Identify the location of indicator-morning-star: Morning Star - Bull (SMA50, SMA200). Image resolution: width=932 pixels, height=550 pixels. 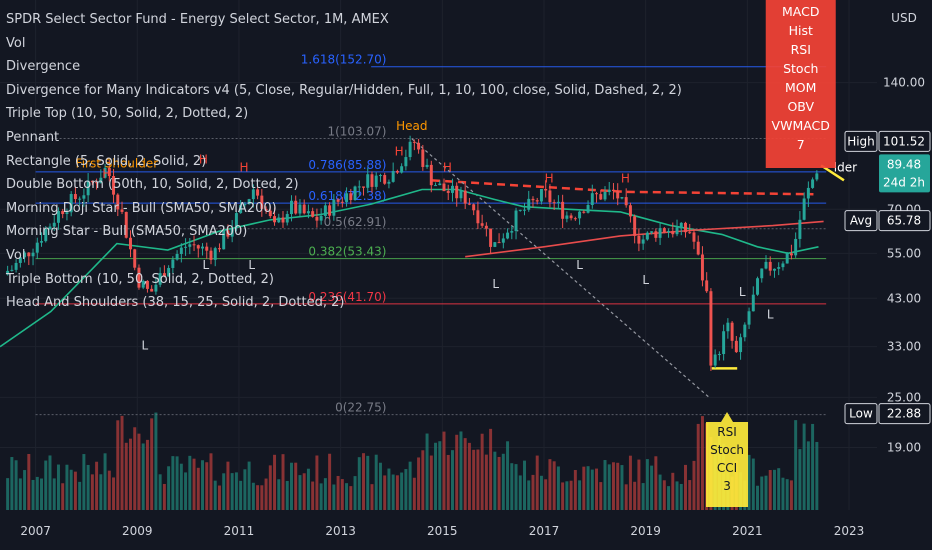
(127, 232).